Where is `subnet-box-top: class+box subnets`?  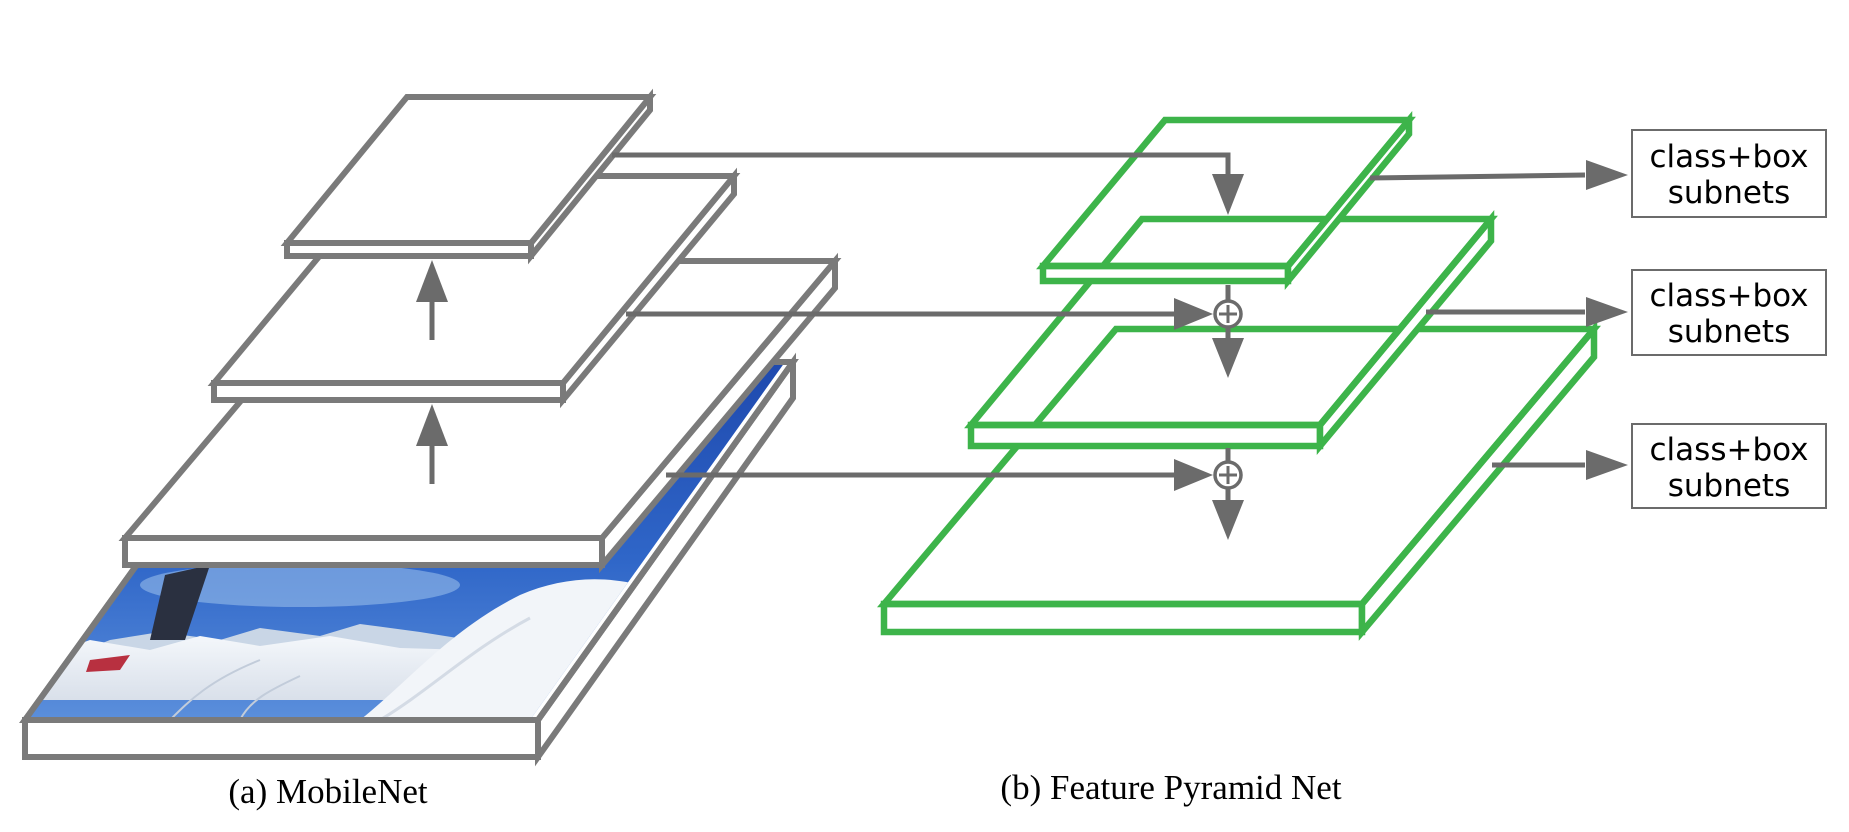 subnet-box-top: class+box subnets is located at coordinates (1729, 173).